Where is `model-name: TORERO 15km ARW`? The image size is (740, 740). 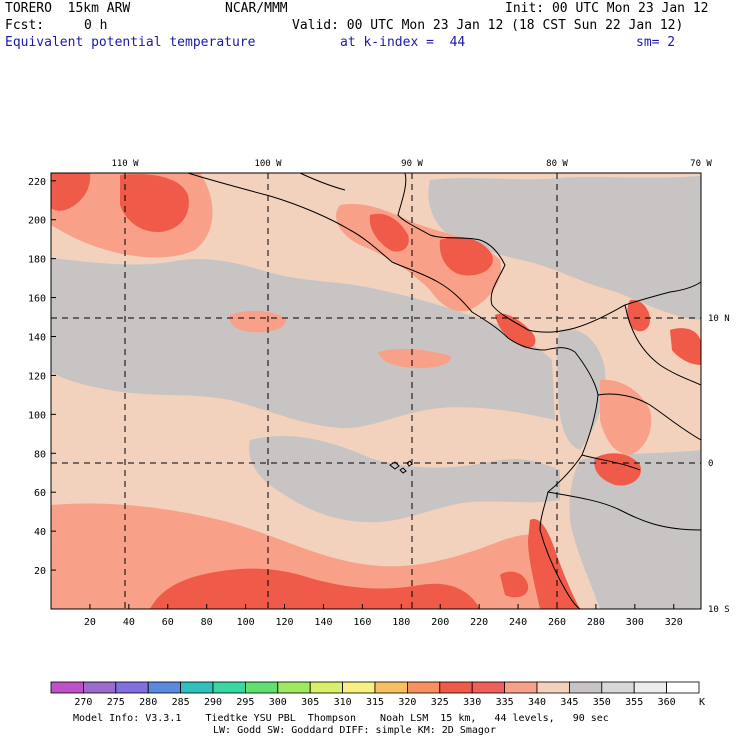
model-name: TORERO 15km ARW is located at coordinates (68, 8).